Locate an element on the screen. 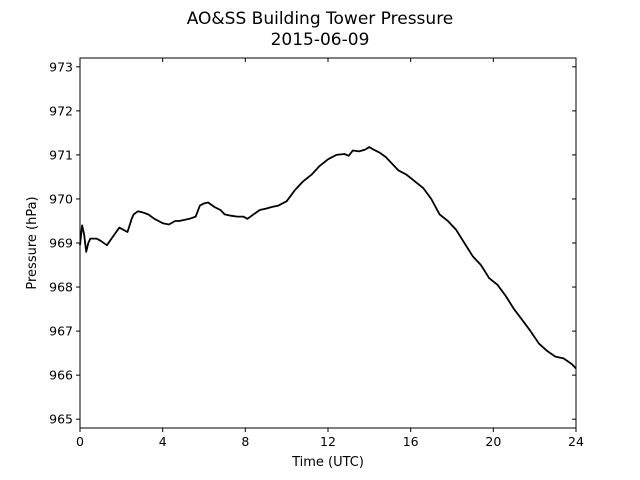 The image size is (640, 480). y-tick-label: 970 is located at coordinates (61, 198).